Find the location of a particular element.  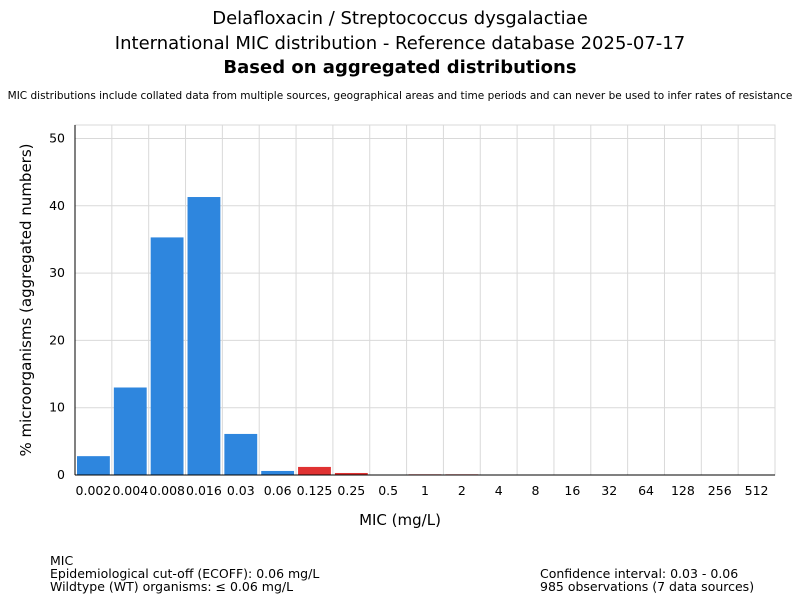

footer-confidence-interval: Confidence interval: 0.03 - 0.06 is located at coordinates (639, 573).